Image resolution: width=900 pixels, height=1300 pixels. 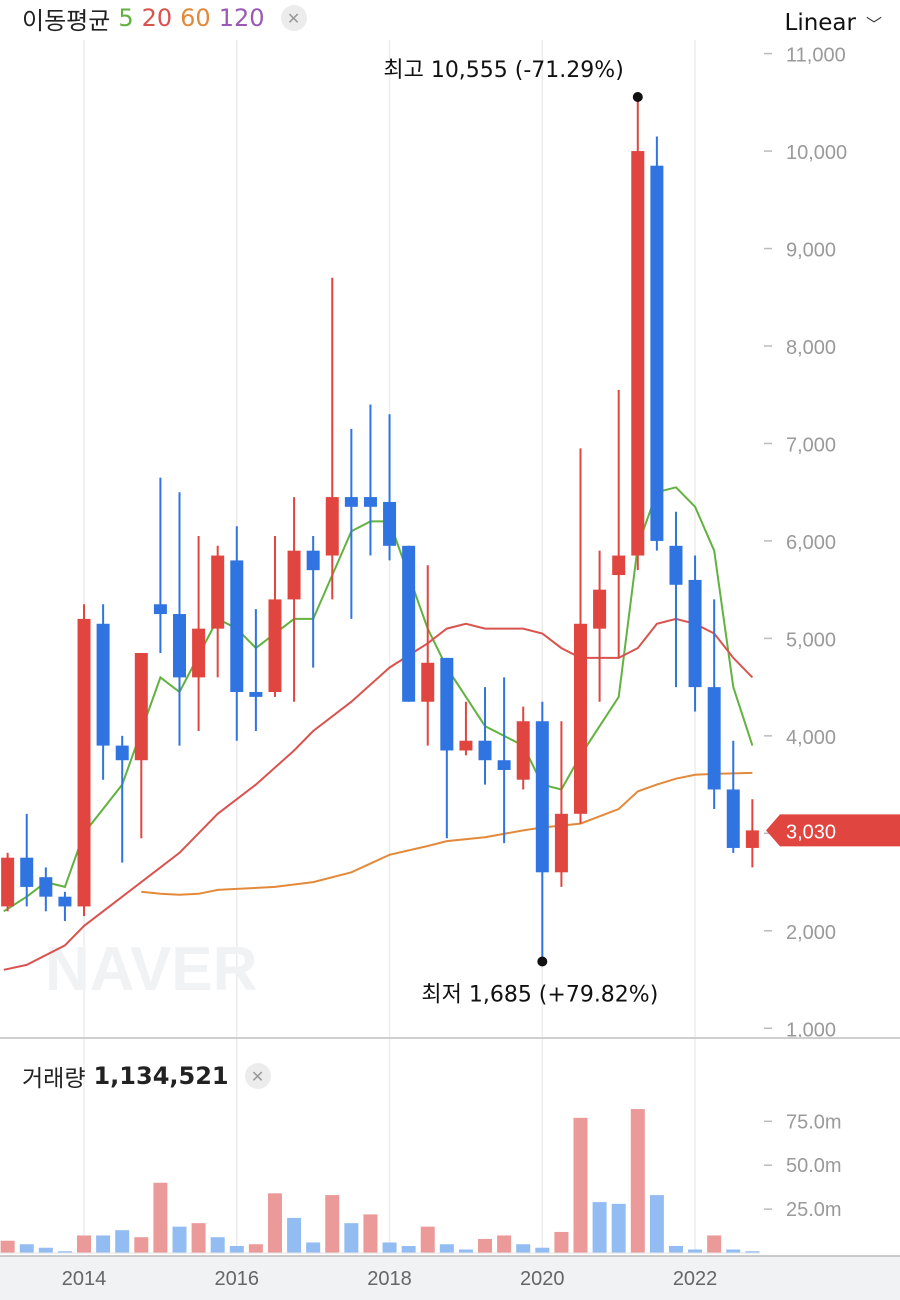 What do you see at coordinates (811, 348) in the screenshot?
I see `price-tick-label: 8,000` at bounding box center [811, 348].